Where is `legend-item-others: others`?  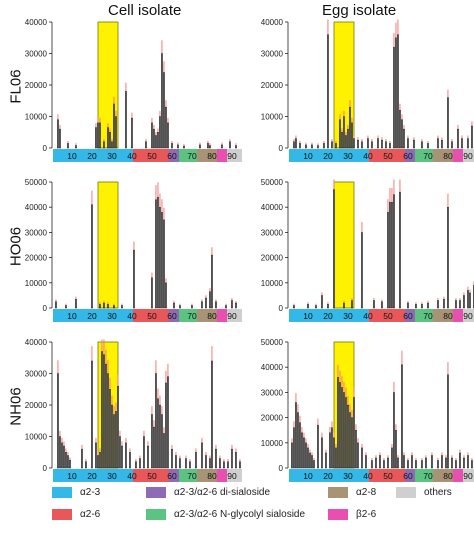
legend-item-others: others is located at coordinates (424, 492).